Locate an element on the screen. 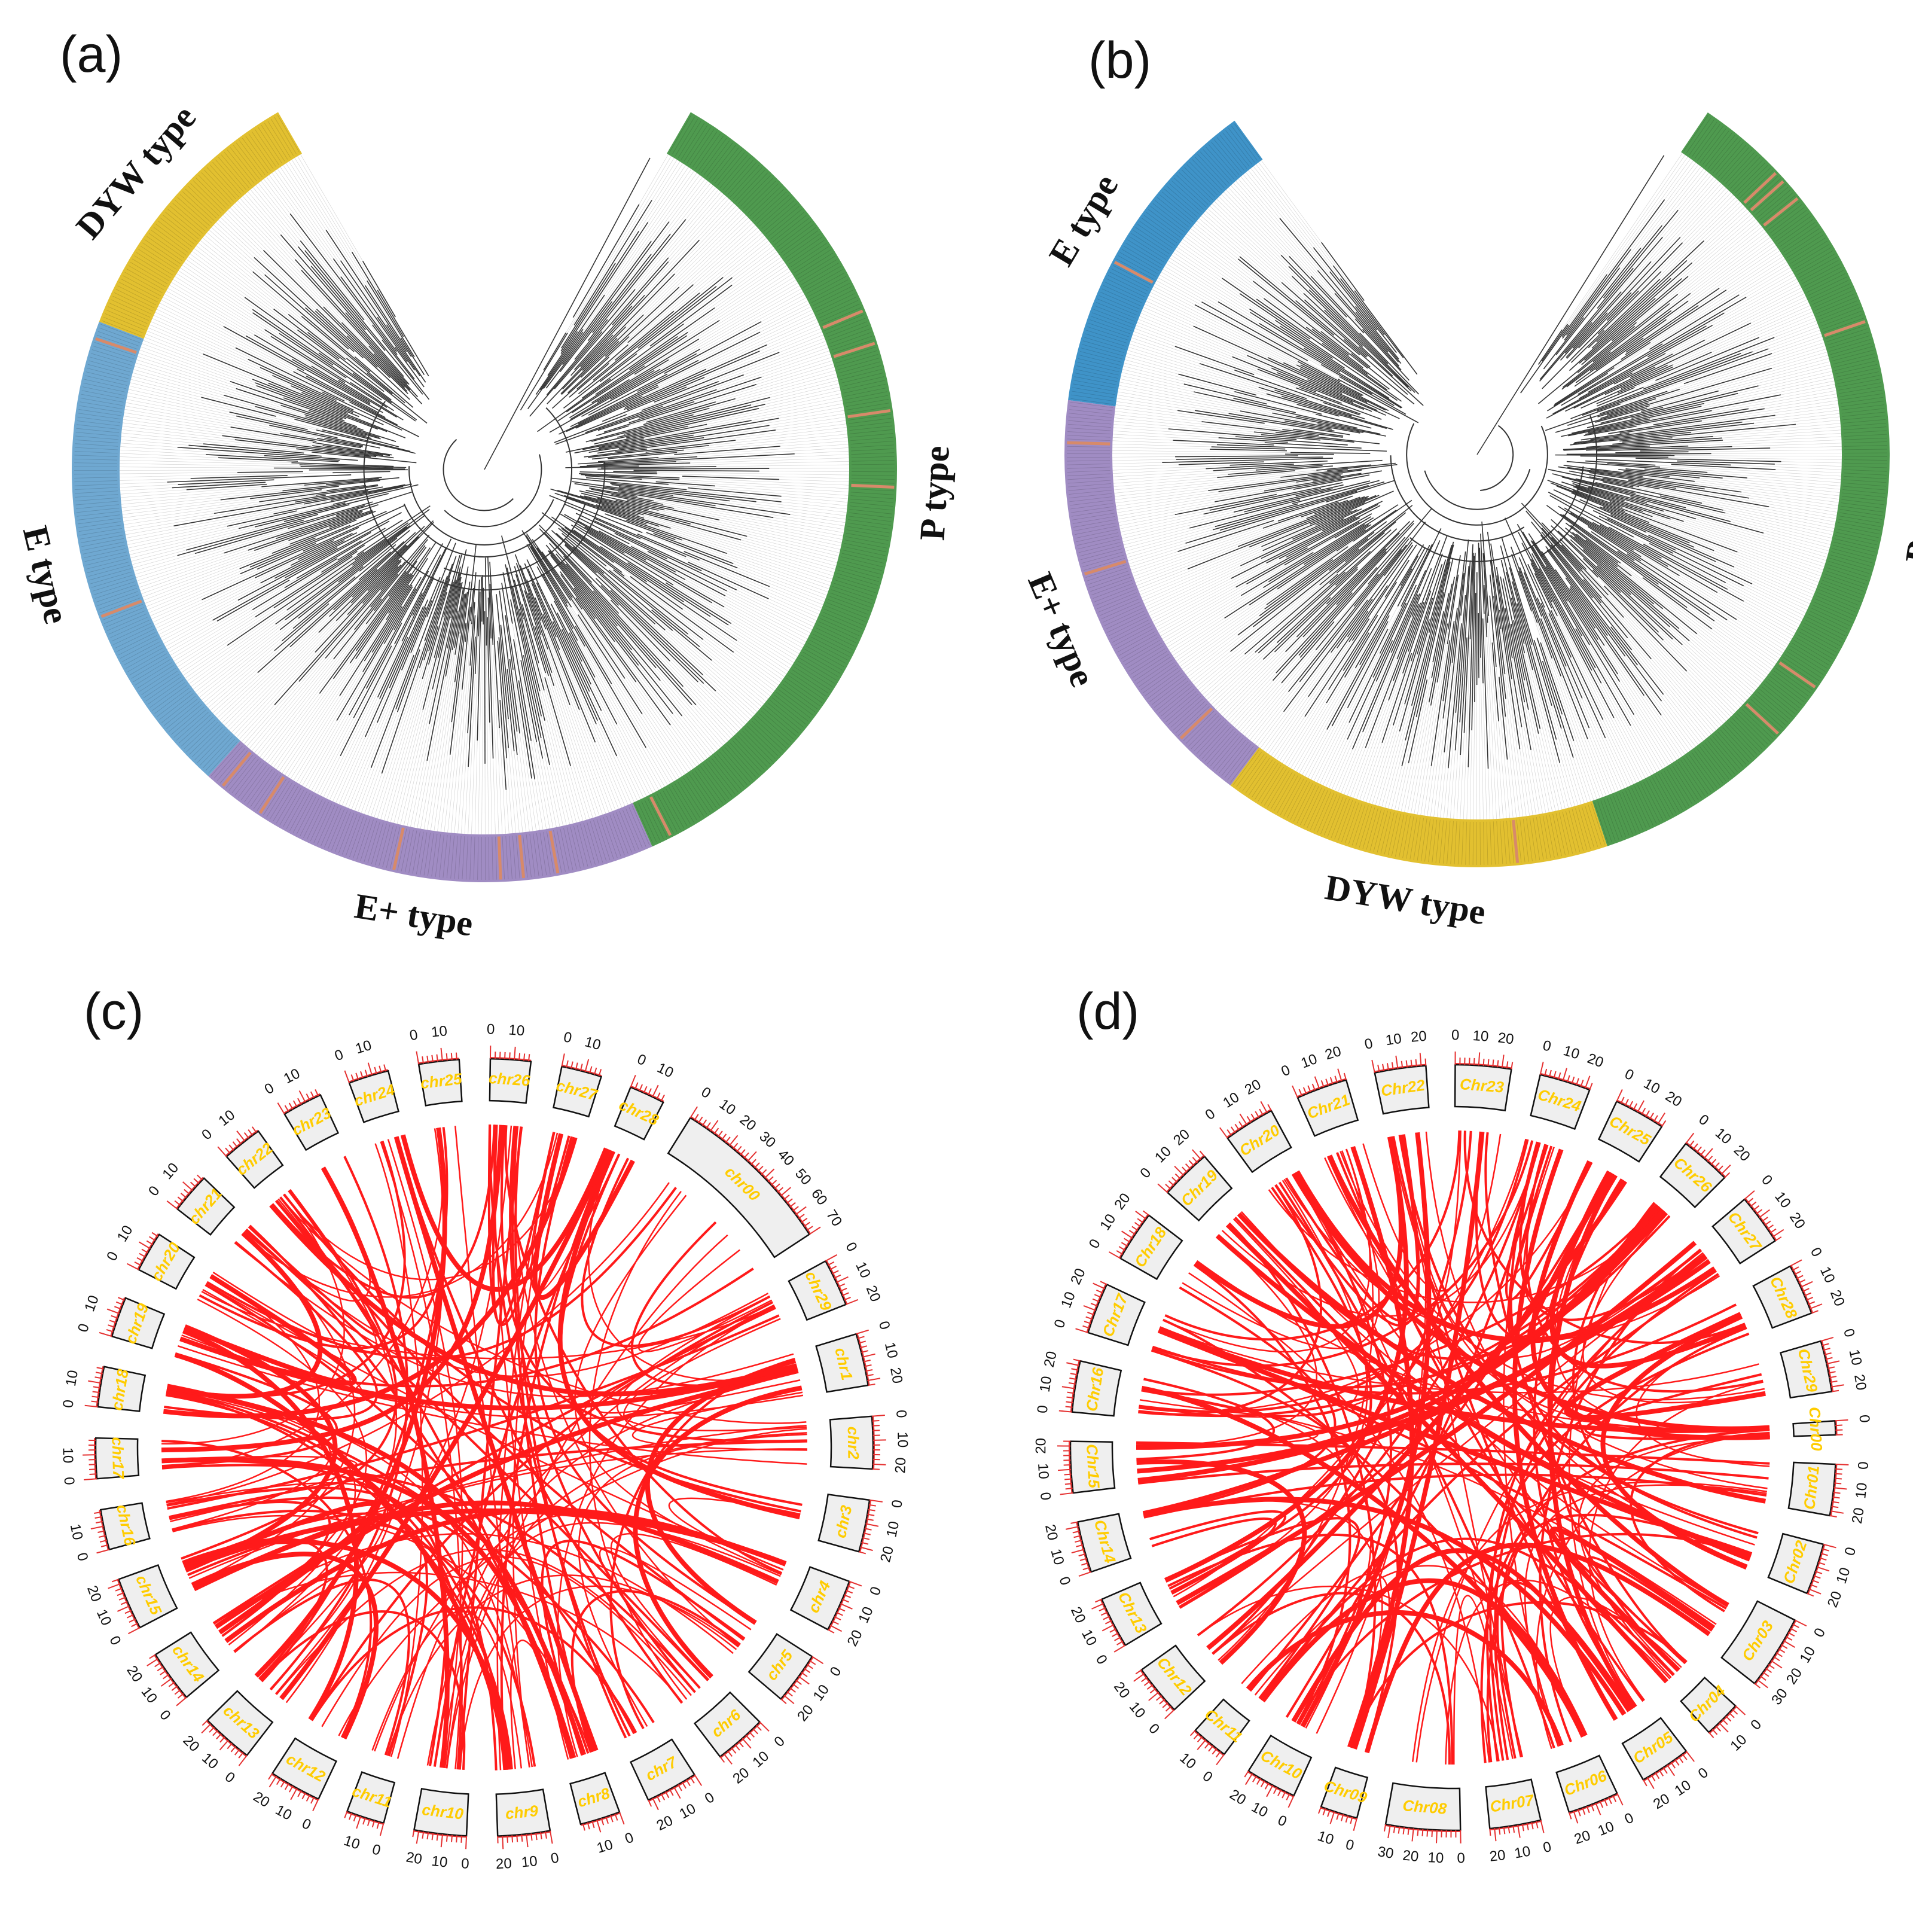 This screenshot has height=1932, width=1913. tick-label: 10 is located at coordinates (1187, 1761).